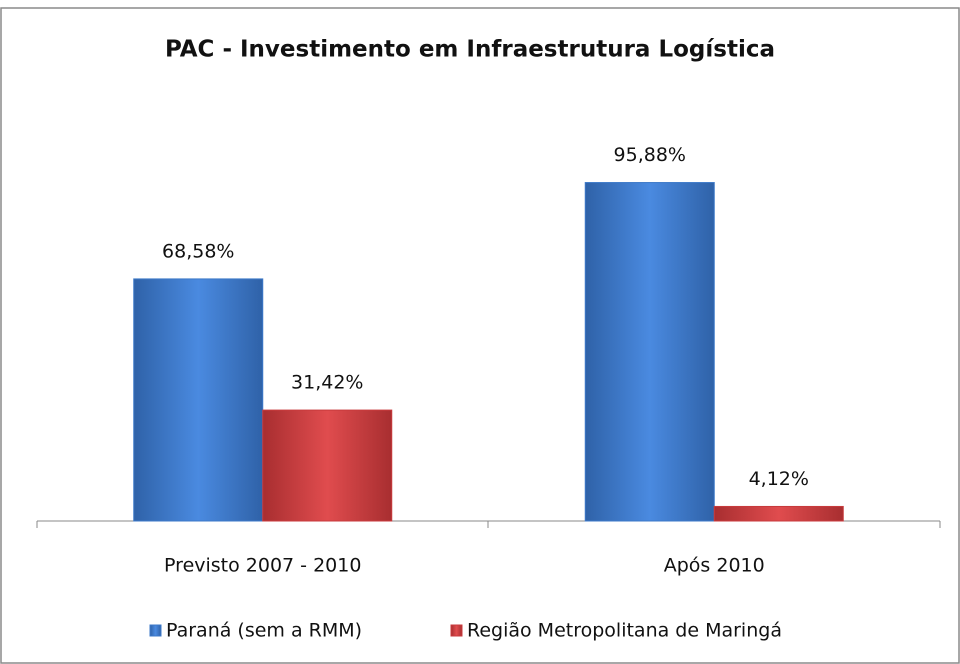  What do you see at coordinates (779, 479) in the screenshot?
I see `data-label: 4,12%` at bounding box center [779, 479].